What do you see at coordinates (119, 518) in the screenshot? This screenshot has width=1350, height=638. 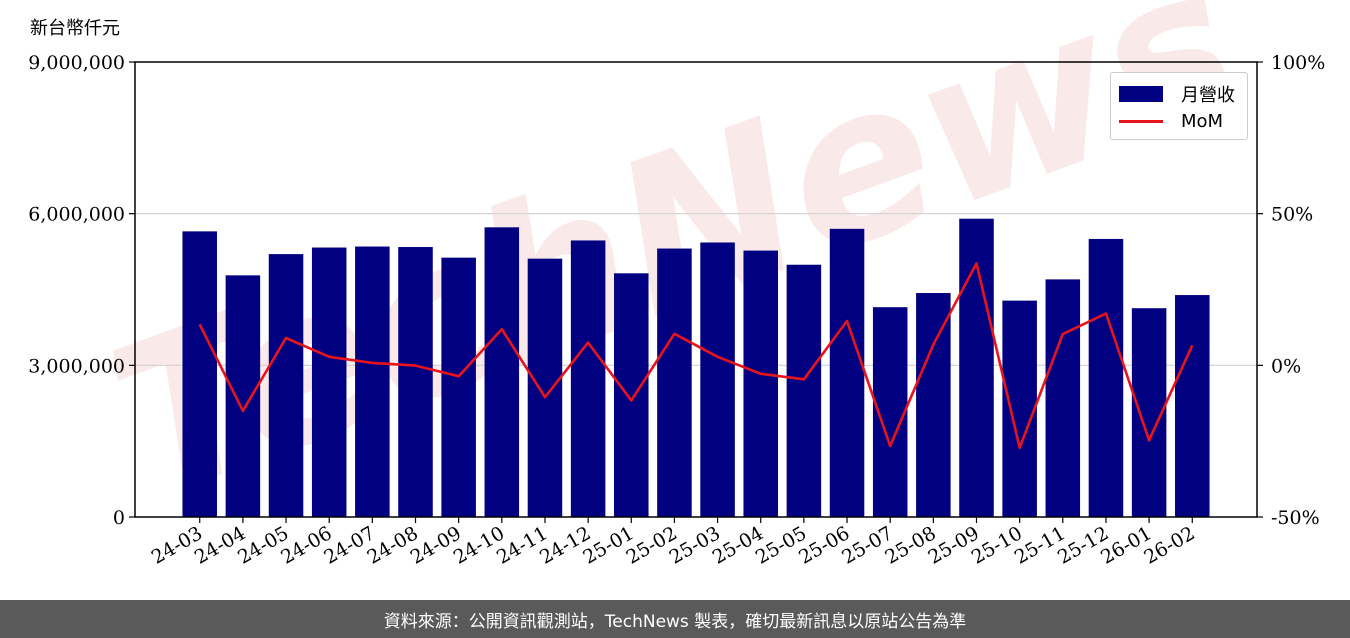 I see `y-left-tick-label: 0` at bounding box center [119, 518].